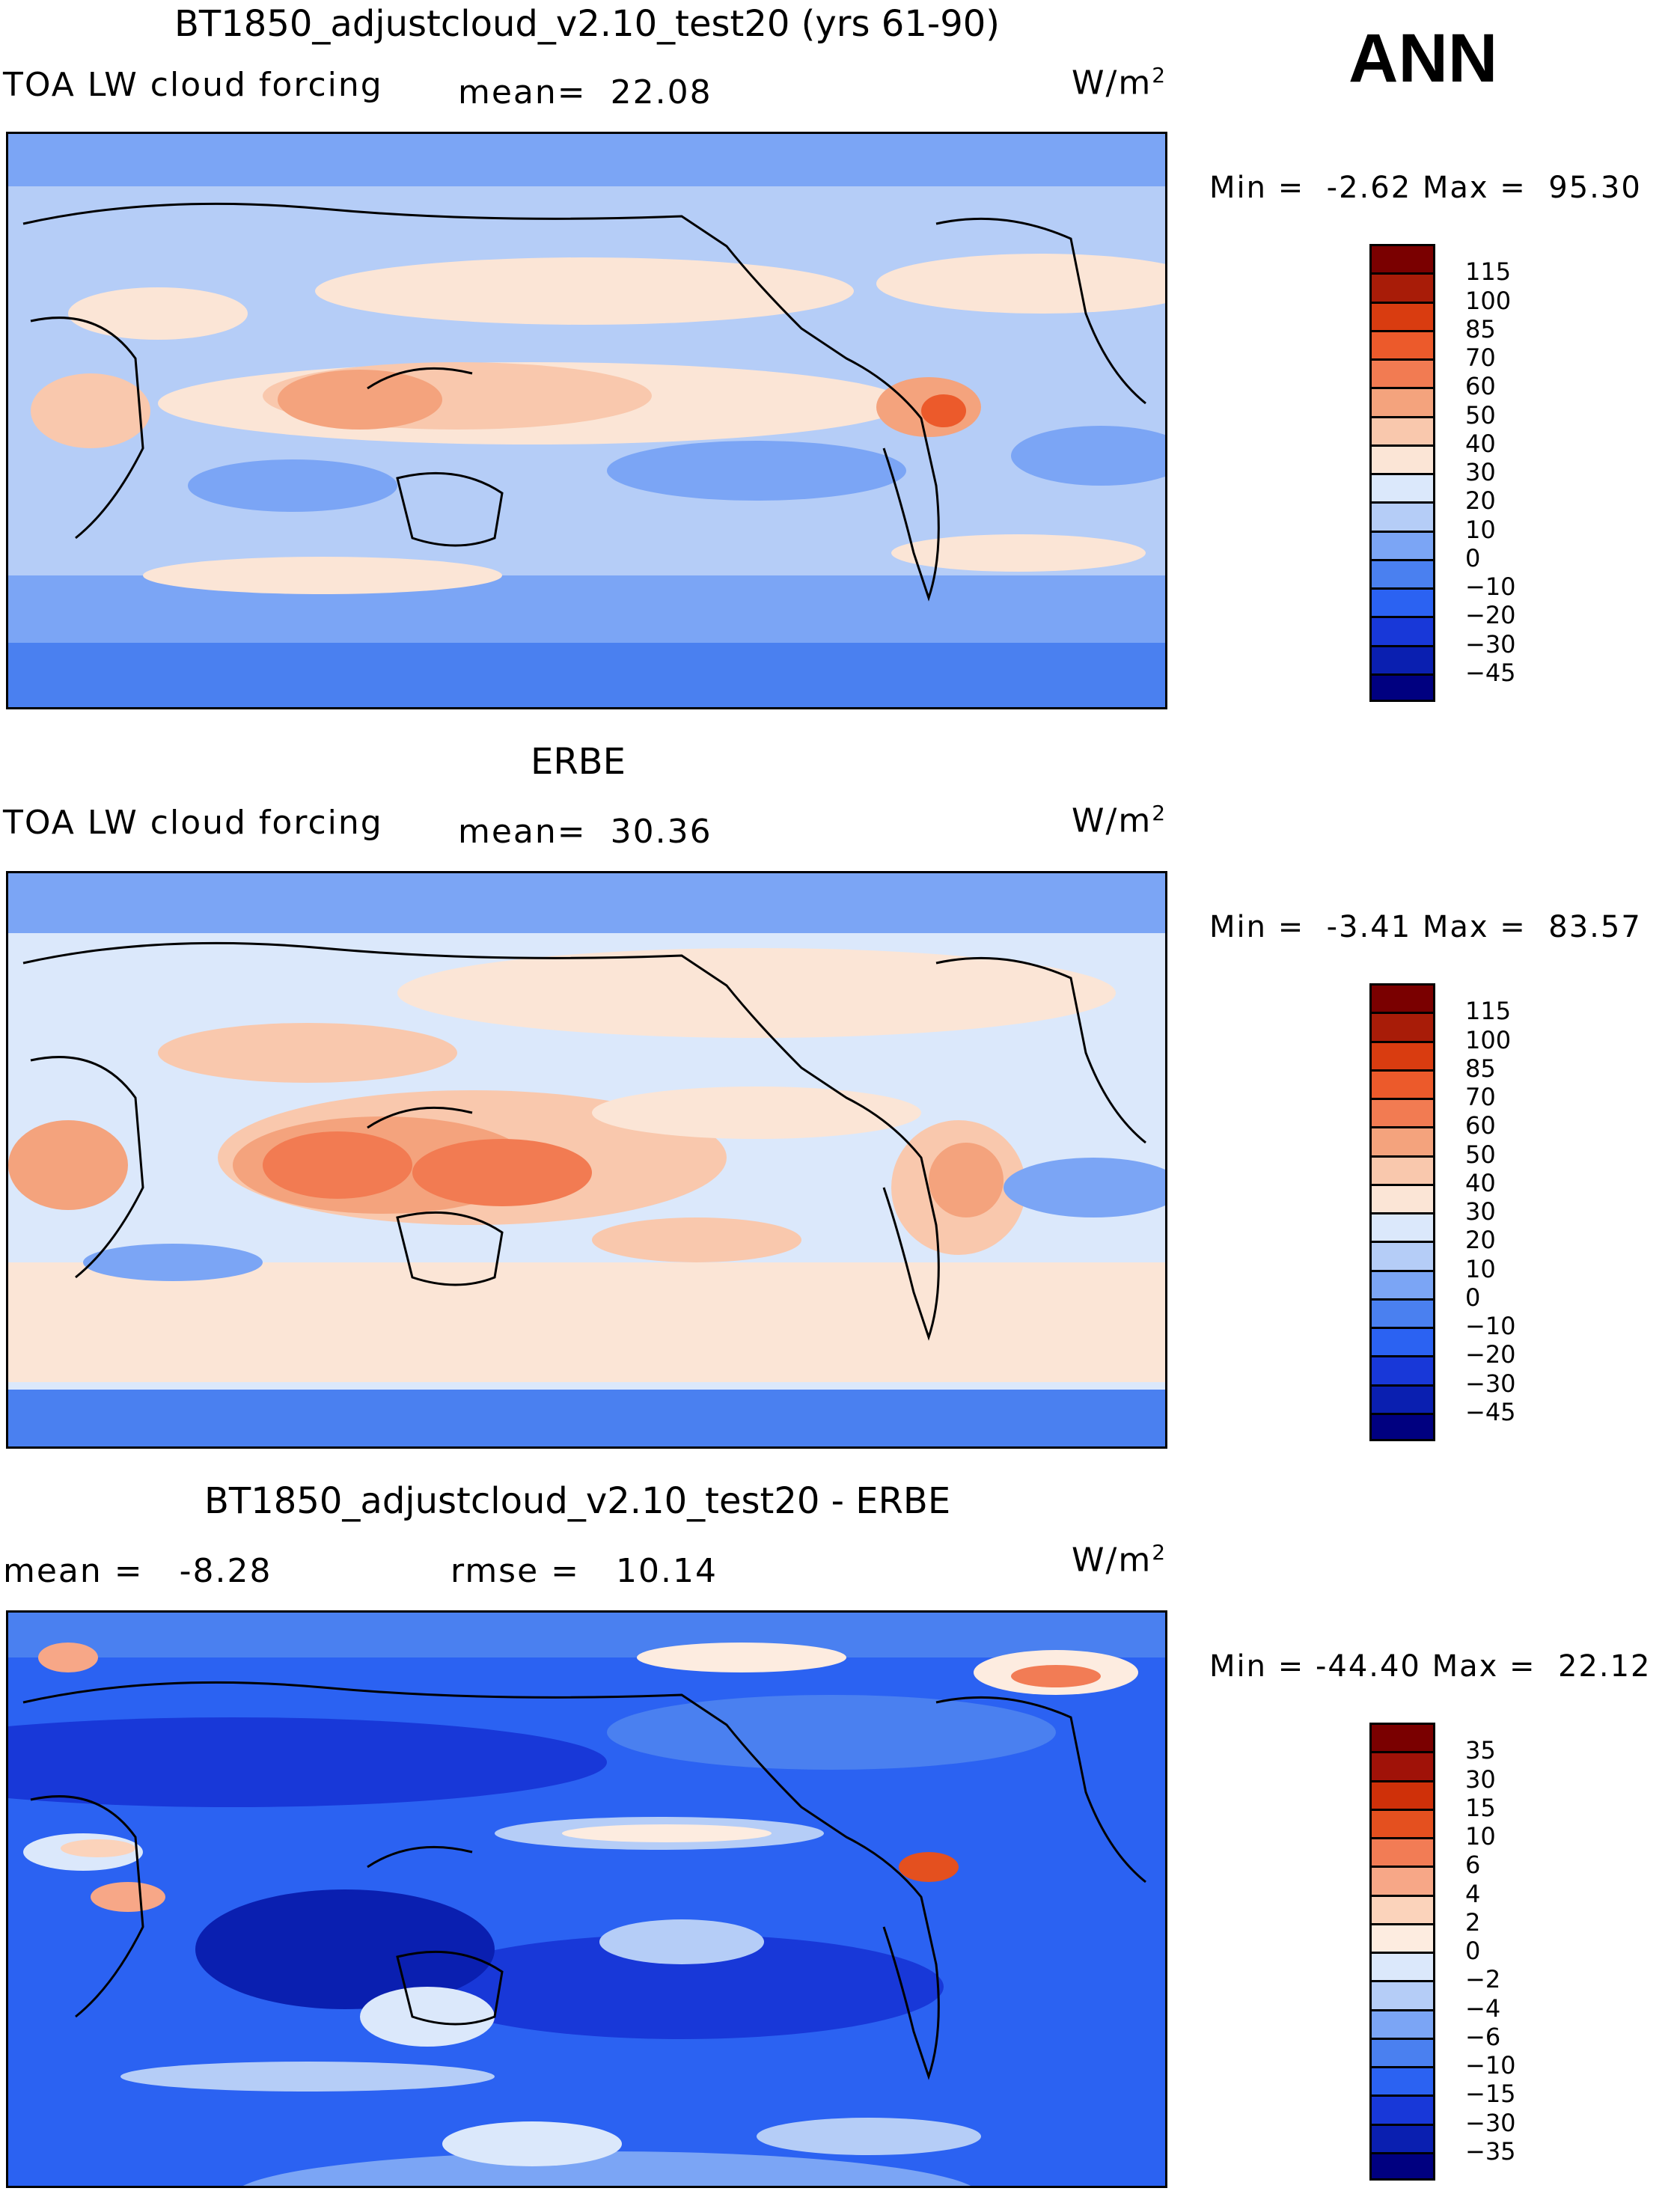 The height and width of the screenshot is (2203, 1680). Describe the element at coordinates (515, 1571) in the screenshot. I see `panel-3-rmse-label: rmse =` at that location.